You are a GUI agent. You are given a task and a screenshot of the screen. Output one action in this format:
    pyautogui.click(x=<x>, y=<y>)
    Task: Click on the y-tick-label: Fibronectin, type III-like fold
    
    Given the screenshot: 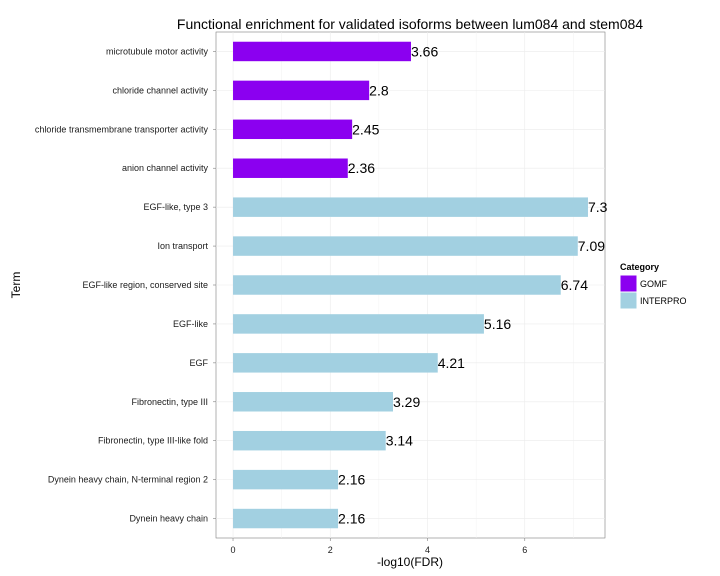 What is the action you would take?
    pyautogui.click(x=153, y=441)
    